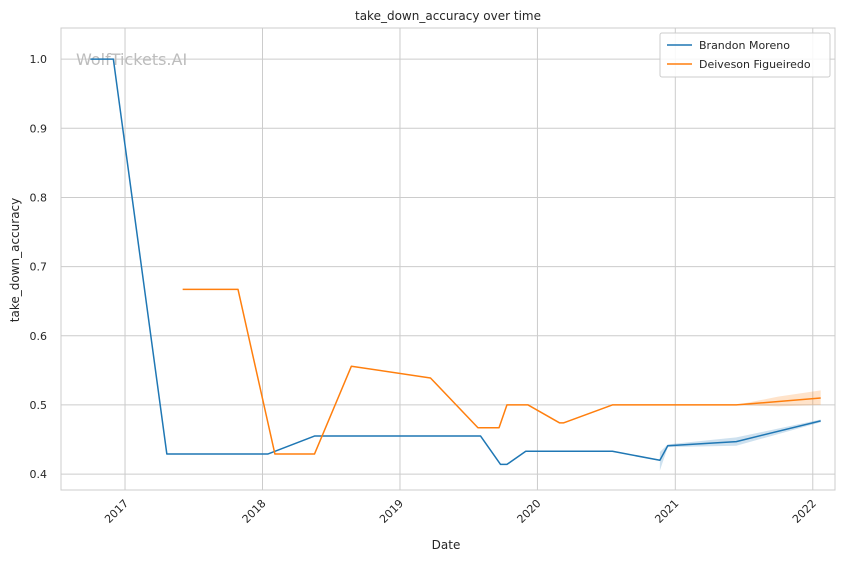 This screenshot has height=561, width=844. I want to click on x-tick-label: 2017, so click(116, 511).